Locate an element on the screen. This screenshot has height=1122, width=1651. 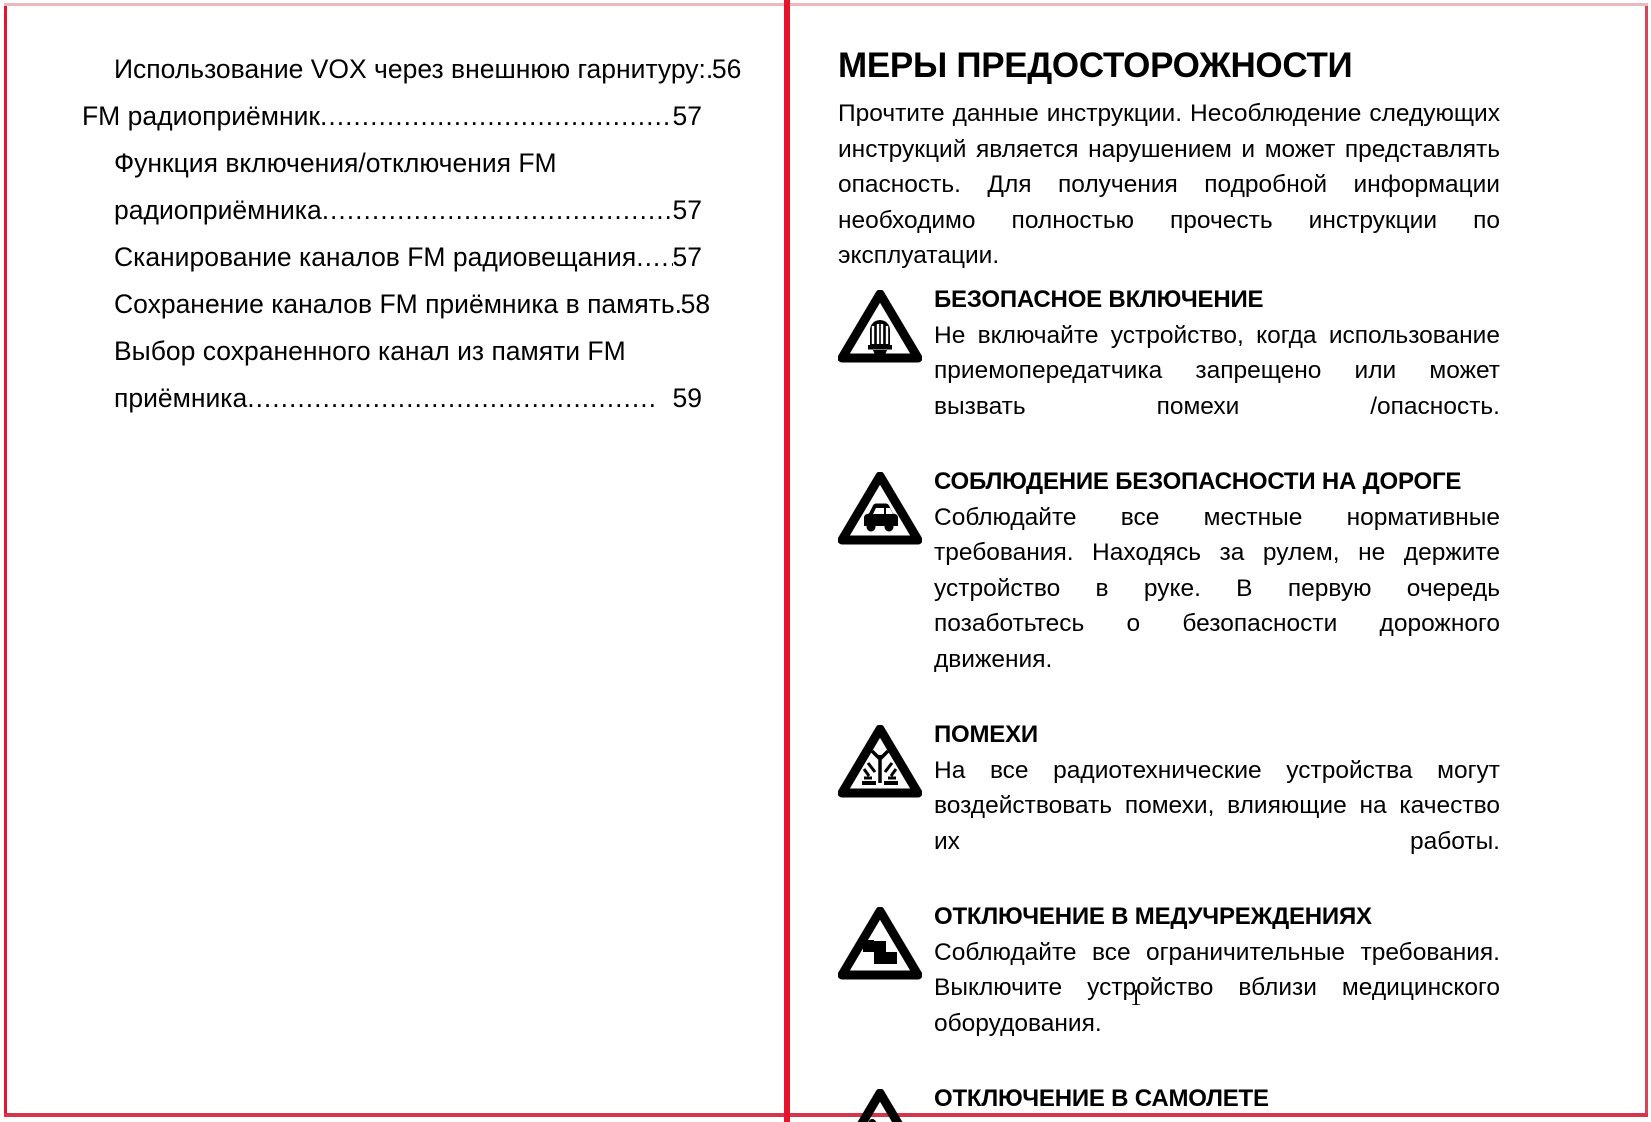
toc-entry-label: Функция включения/отключения FM is located at coordinates (335, 163).